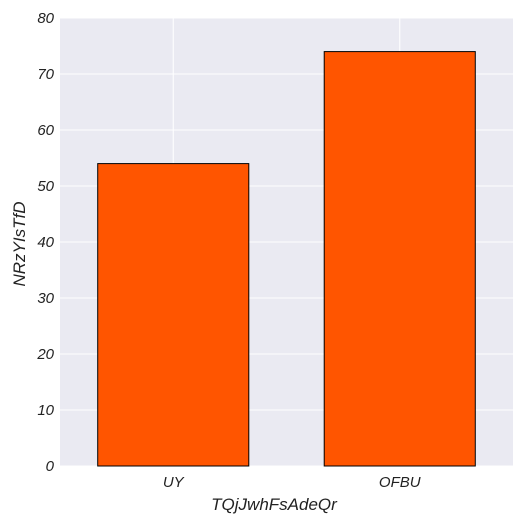 The width and height of the screenshot is (525, 530). What do you see at coordinates (292, 482) in the screenshot?
I see `x-axis-ticks: UY OFBU` at bounding box center [292, 482].